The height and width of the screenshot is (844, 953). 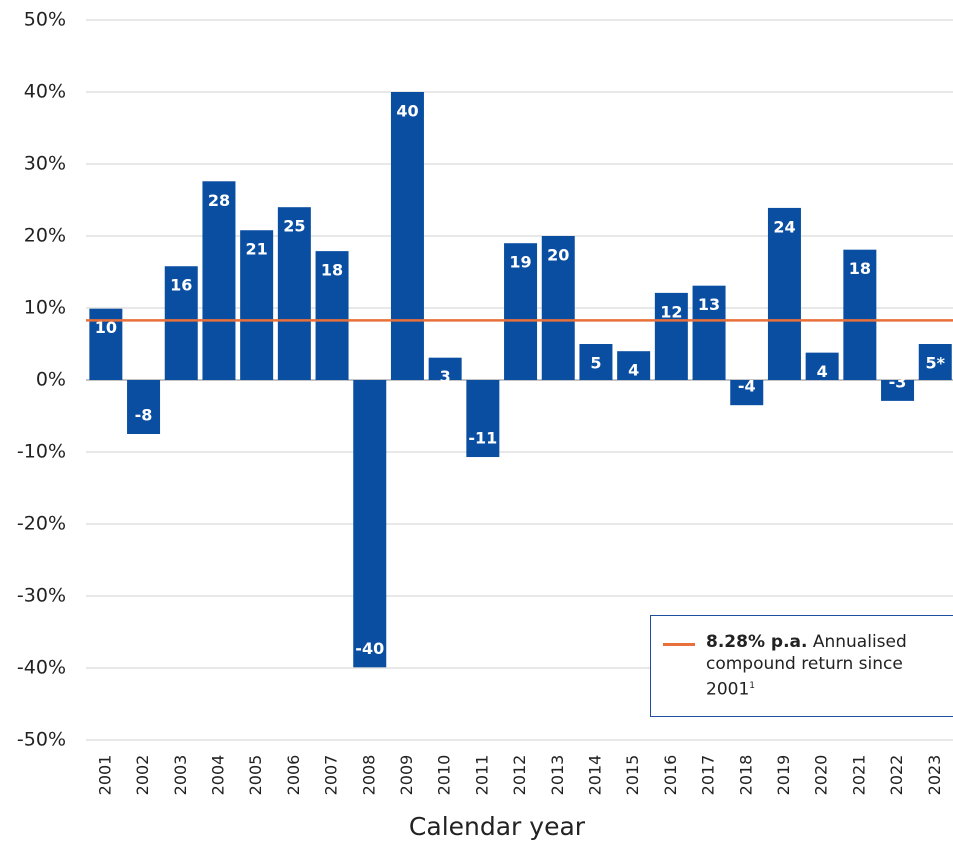 What do you see at coordinates (519, 775) in the screenshot?
I see `x-tick-label: 2012` at bounding box center [519, 775].